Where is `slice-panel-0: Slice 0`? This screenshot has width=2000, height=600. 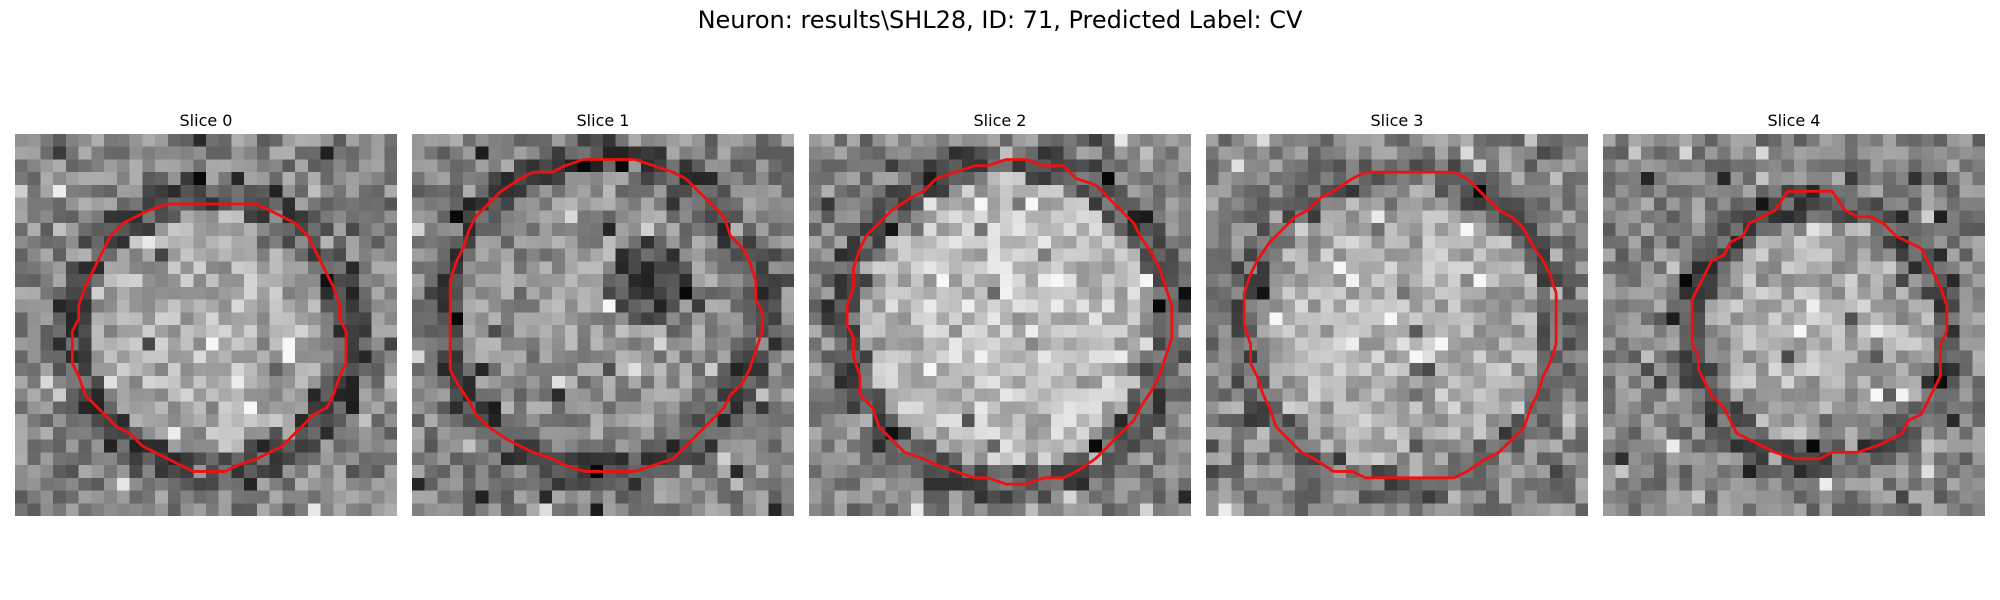
slice-panel-0: Slice 0 is located at coordinates (206, 313).